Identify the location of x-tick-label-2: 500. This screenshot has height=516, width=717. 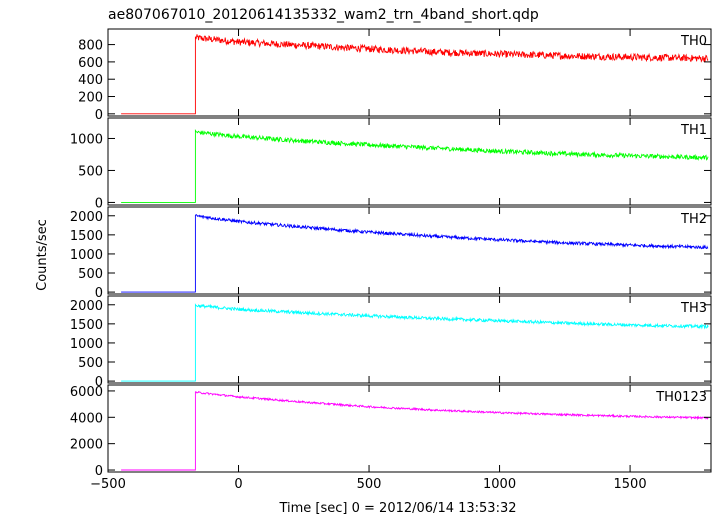
(369, 484).